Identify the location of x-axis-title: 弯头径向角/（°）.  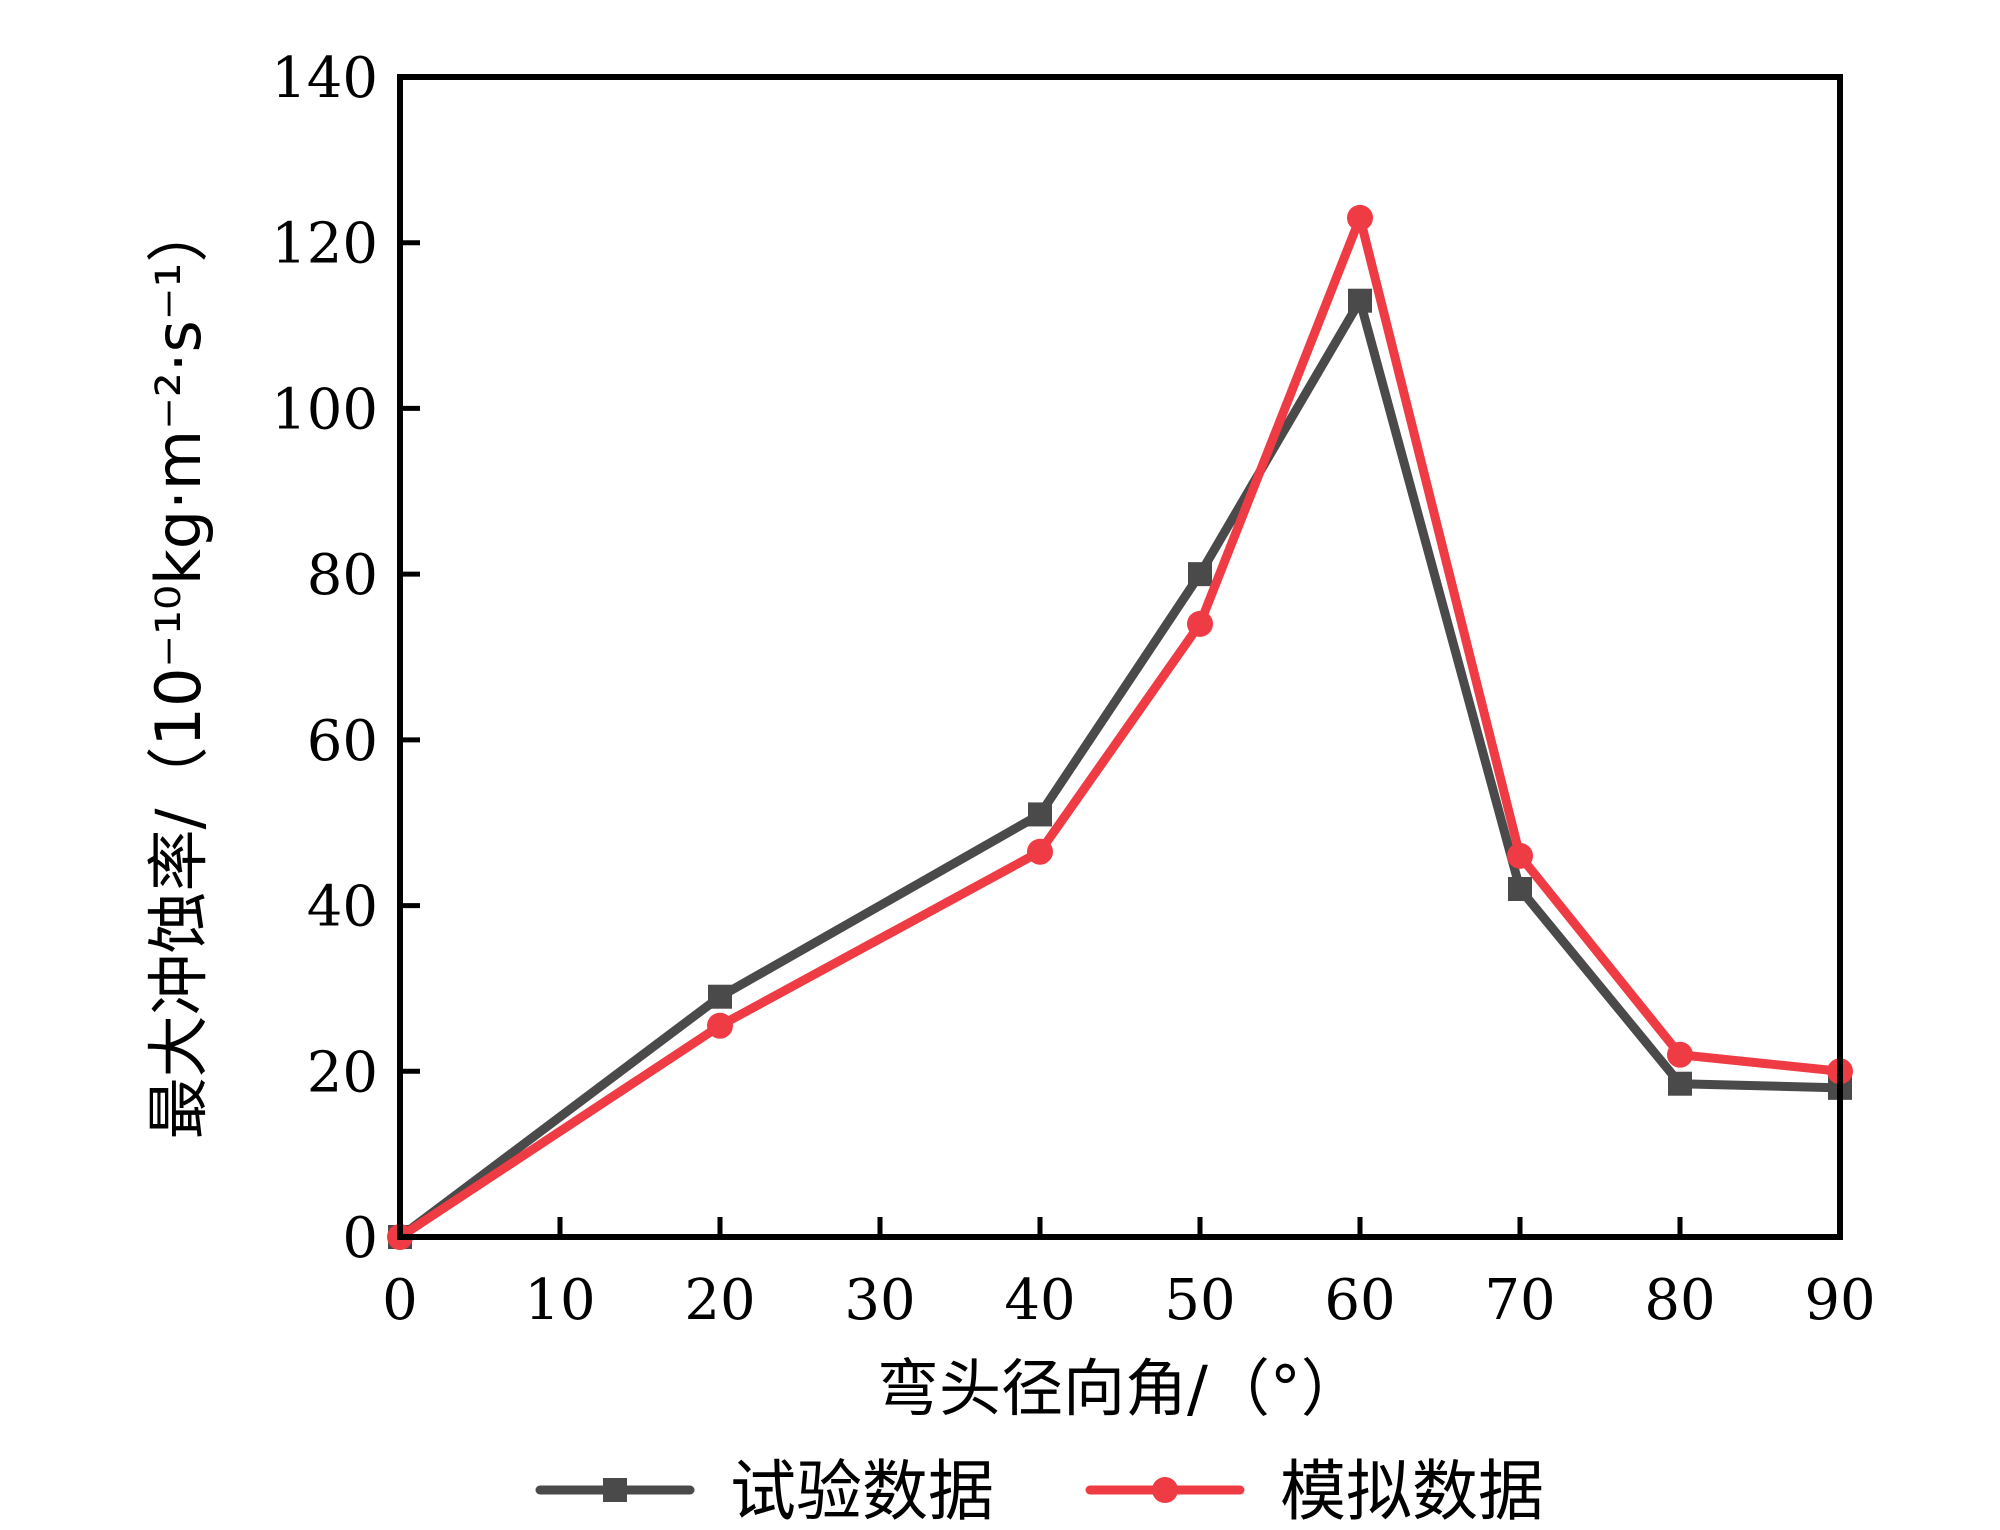
(1120, 1388).